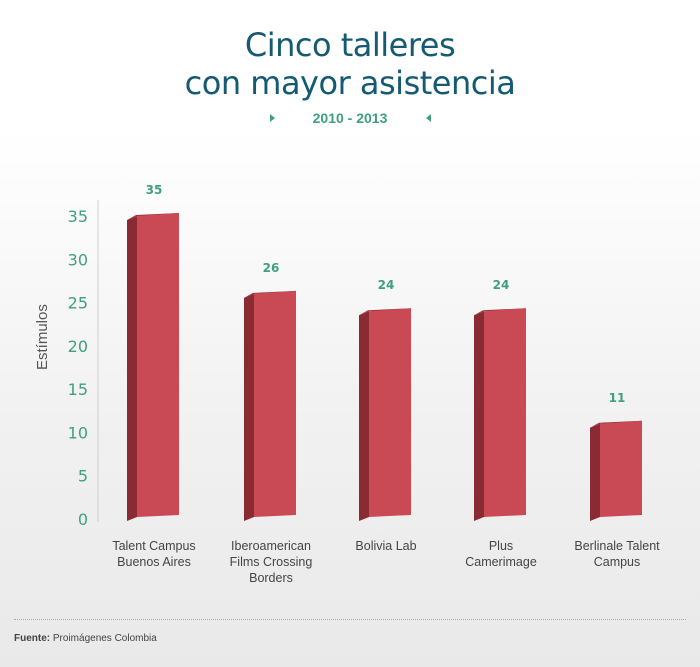  I want to click on x-category-label: Iberoamerican, so click(271, 546).